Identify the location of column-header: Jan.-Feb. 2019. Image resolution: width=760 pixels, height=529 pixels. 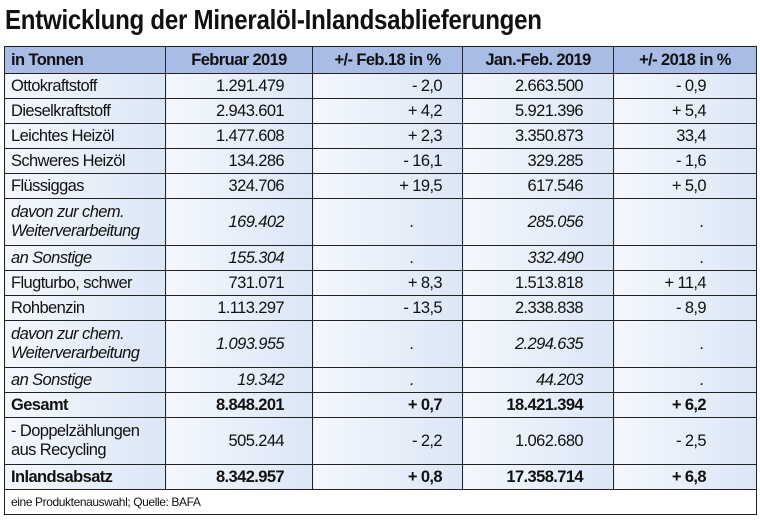
(538, 60).